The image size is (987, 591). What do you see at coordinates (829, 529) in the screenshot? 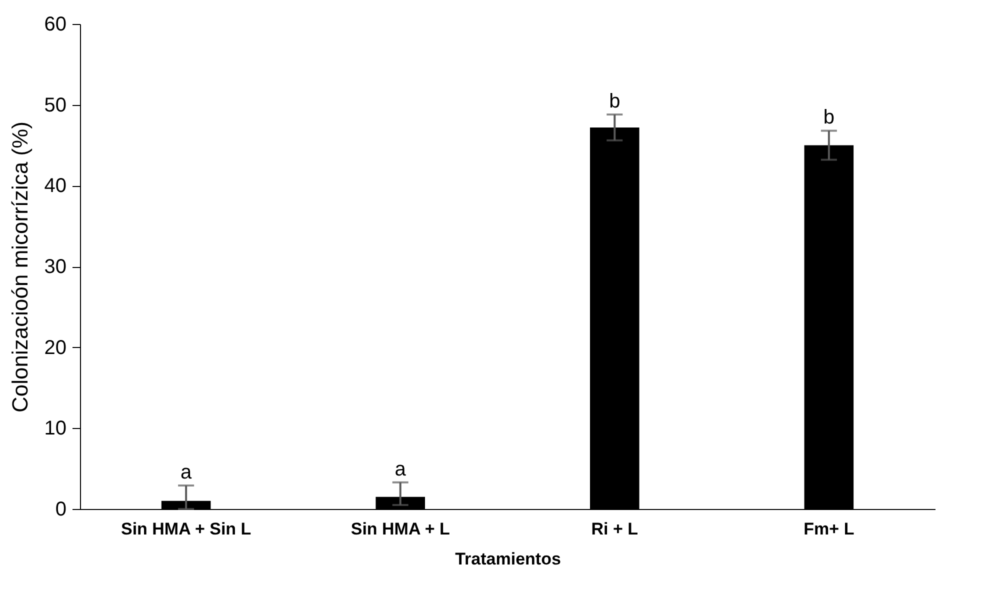
I see `x-tick-label: Fm+ L` at bounding box center [829, 529].